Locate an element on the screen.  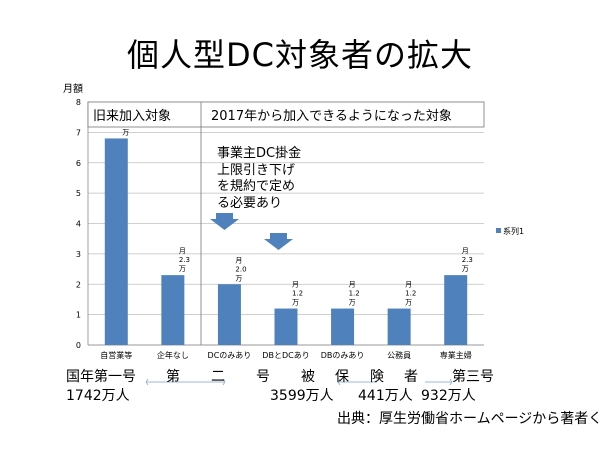
x-tick-label: 企年なし is located at coordinates (173, 355).